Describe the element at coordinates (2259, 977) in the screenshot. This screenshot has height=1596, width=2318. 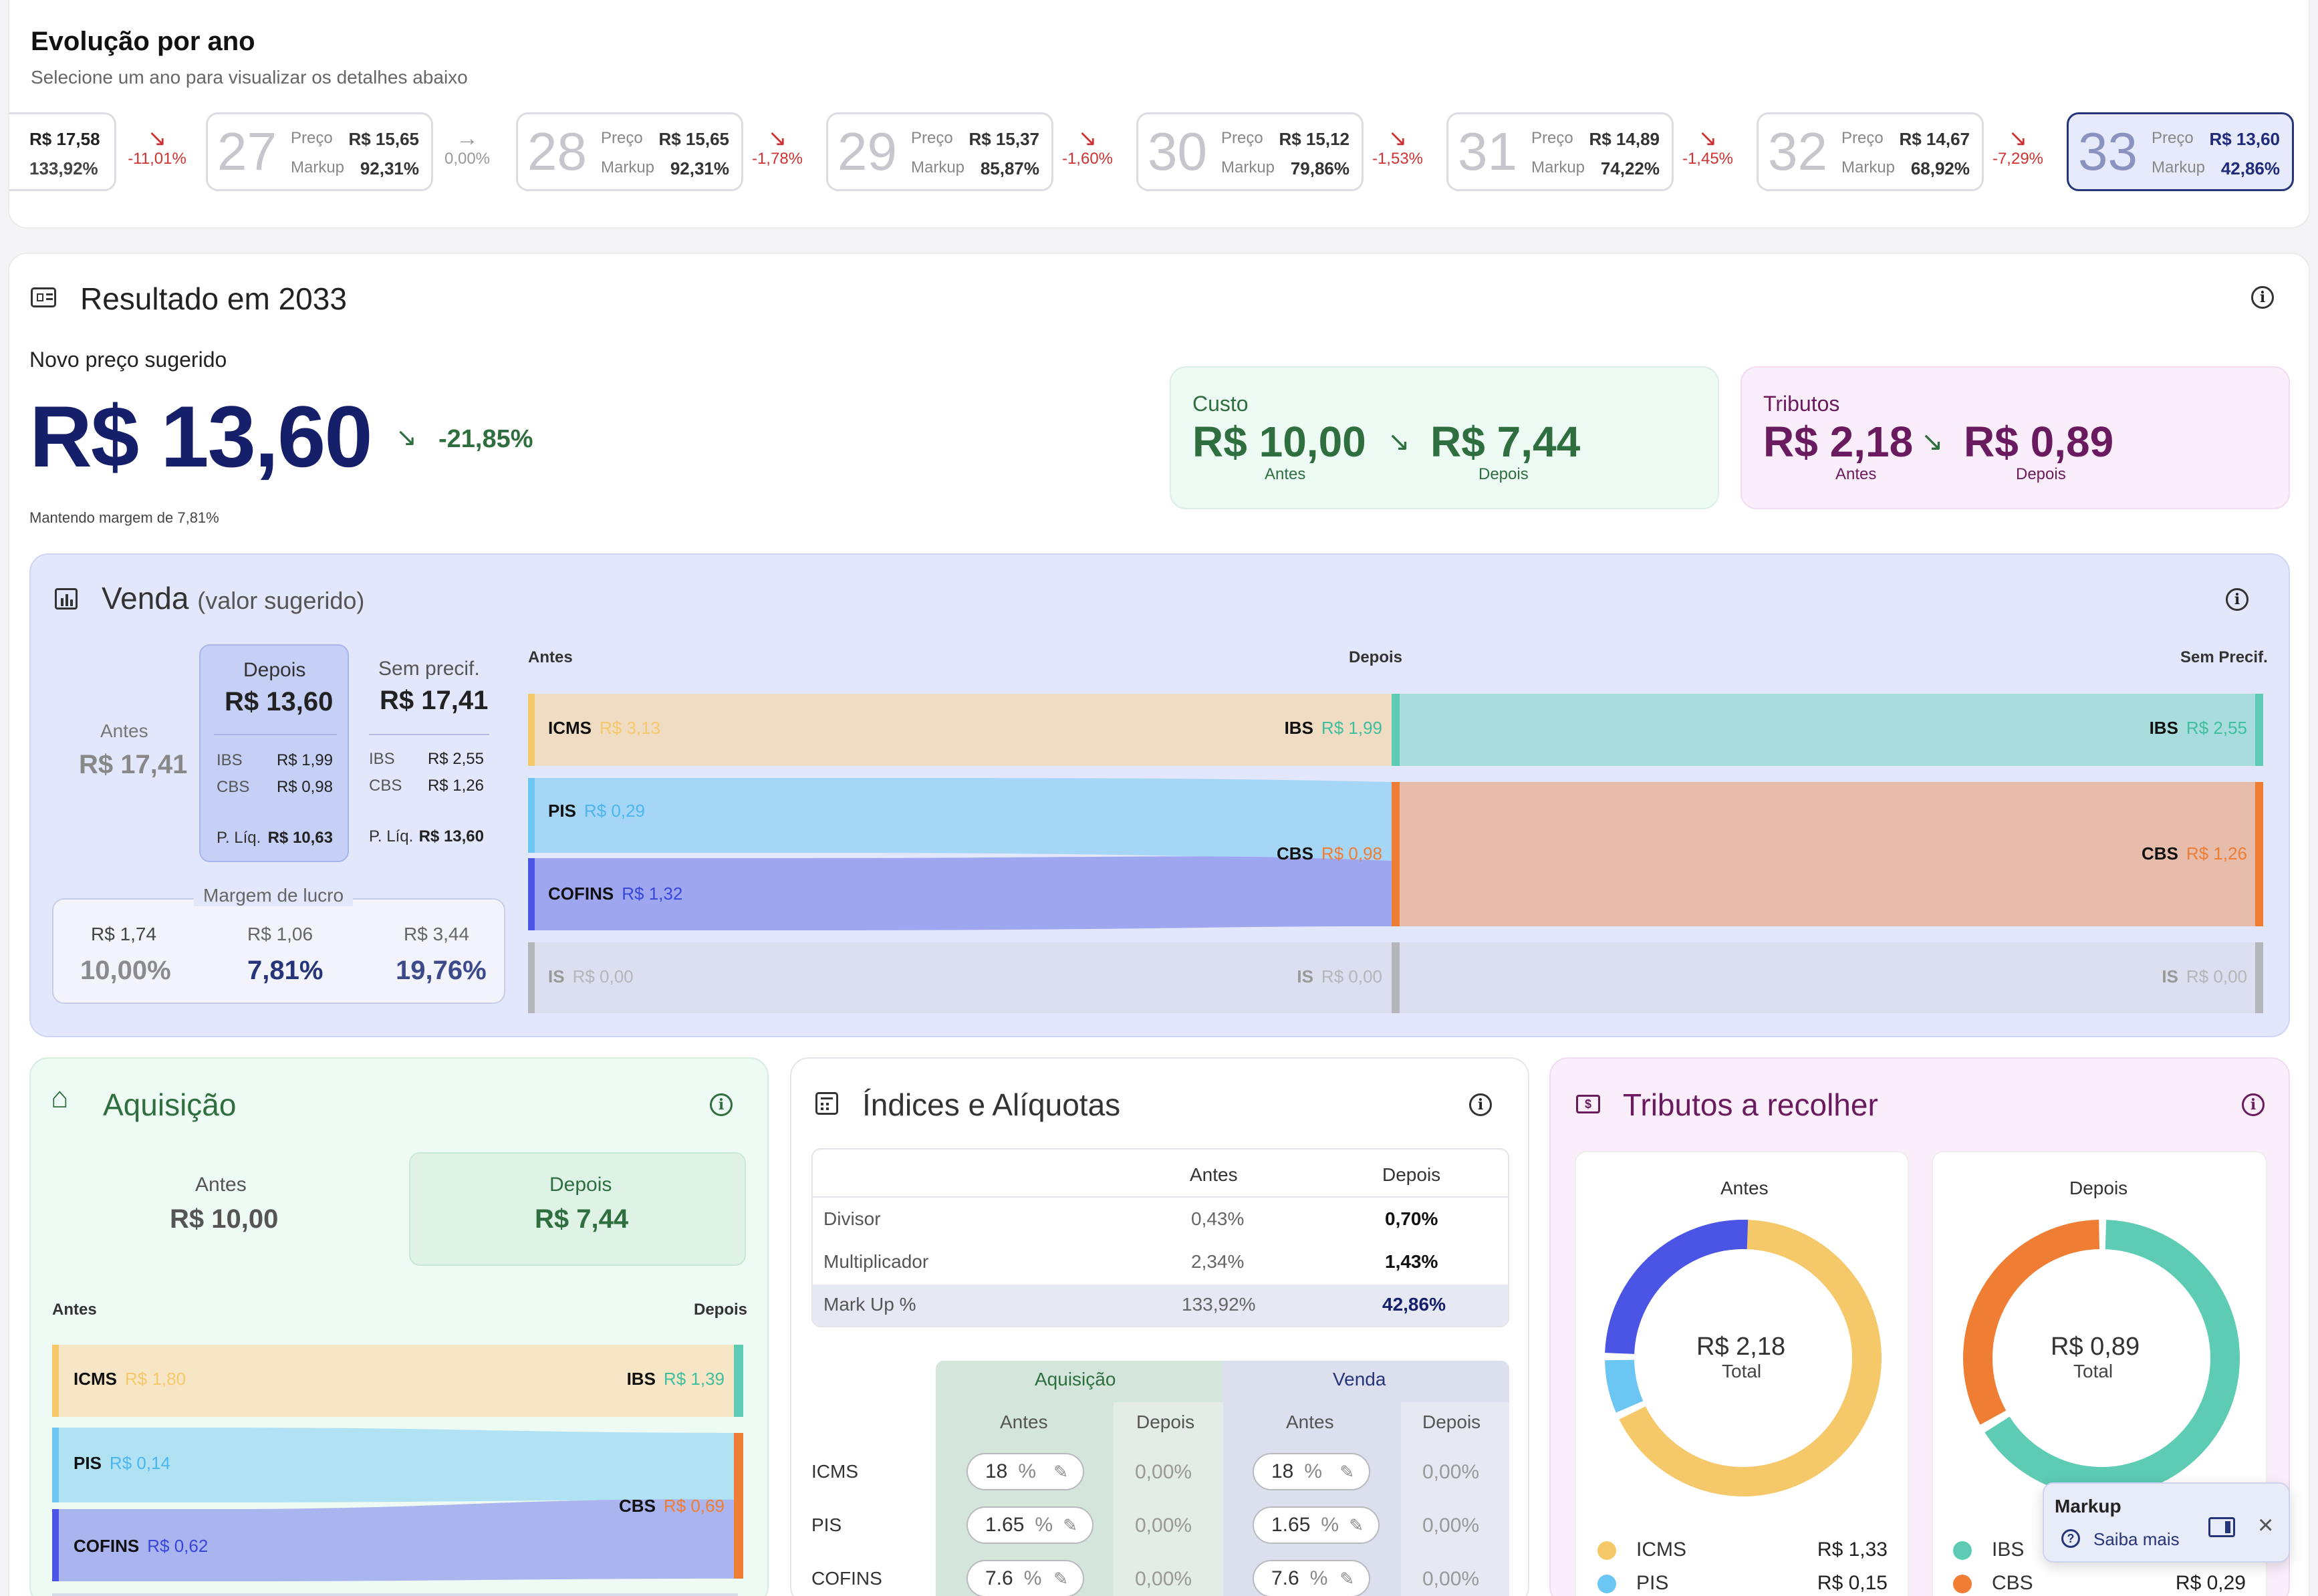
I see `node-is-sem` at that location.